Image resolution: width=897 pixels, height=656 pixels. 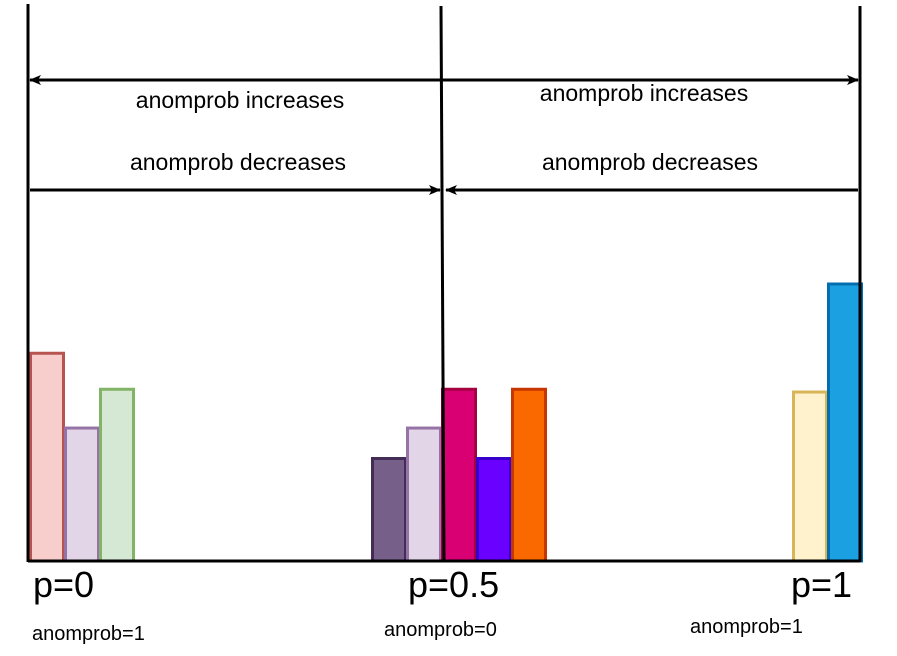 I want to click on anom-label-1: anomprob=1, so click(x=746, y=627).